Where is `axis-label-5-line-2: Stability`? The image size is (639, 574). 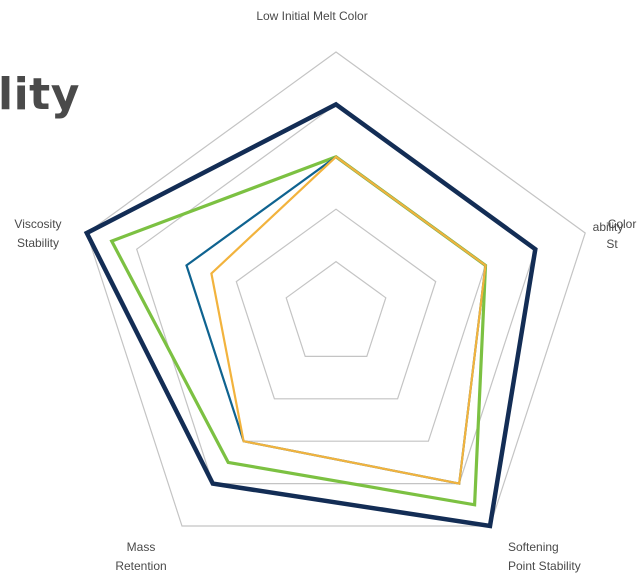
axis-label-5-line-2: Stability is located at coordinates (38, 243).